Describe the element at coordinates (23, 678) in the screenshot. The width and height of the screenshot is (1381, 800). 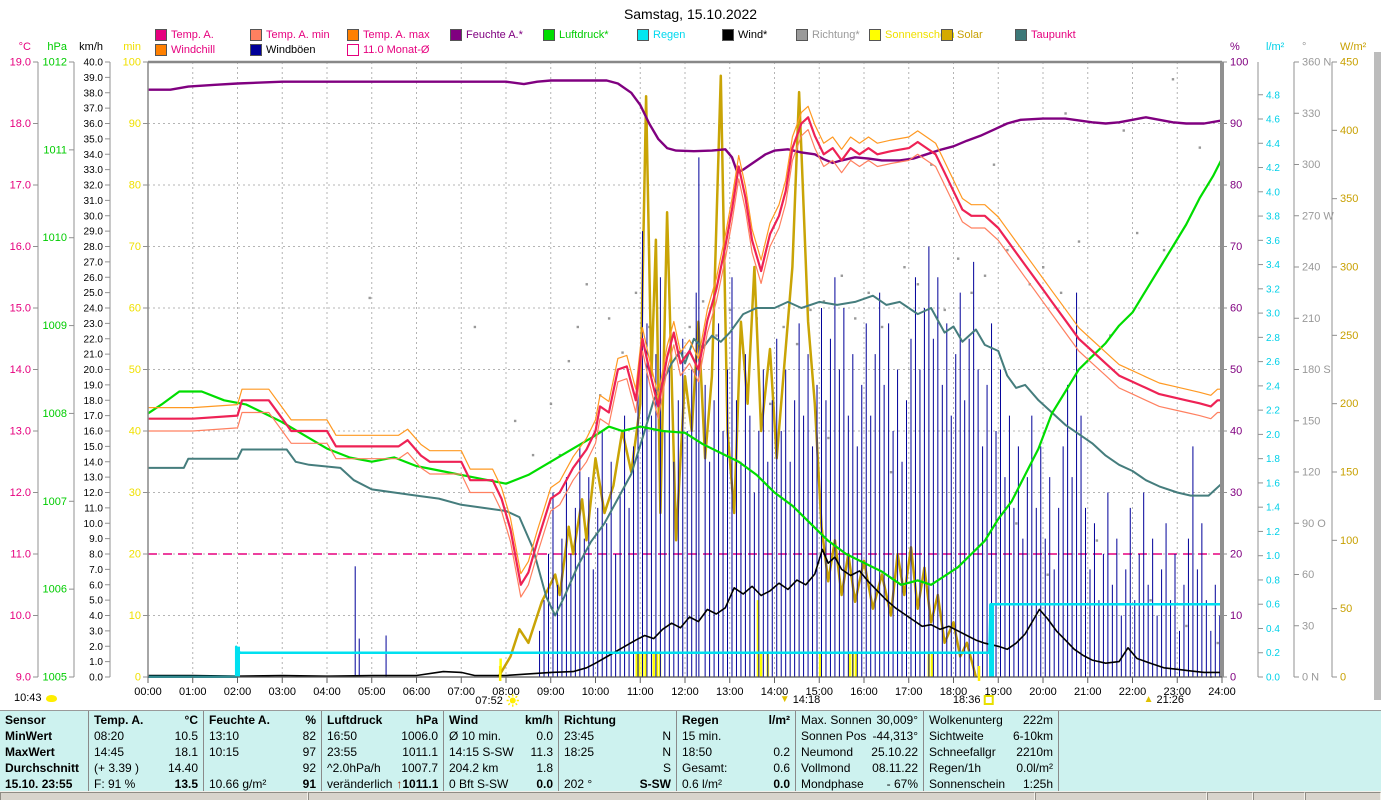
I see `axis-label: 9.0` at that location.